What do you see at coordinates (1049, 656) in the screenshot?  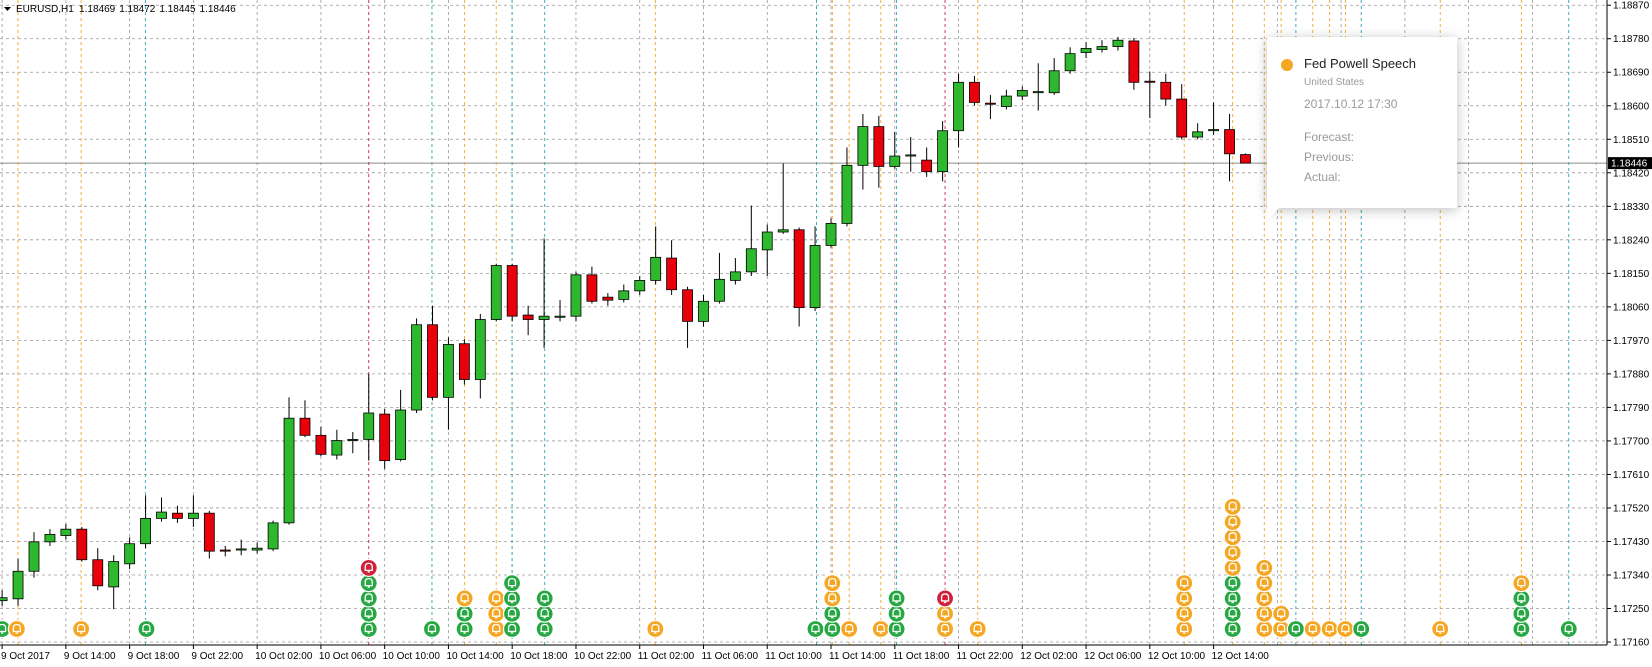 I see `x-tick-label: 12 Oct 02:00` at bounding box center [1049, 656].